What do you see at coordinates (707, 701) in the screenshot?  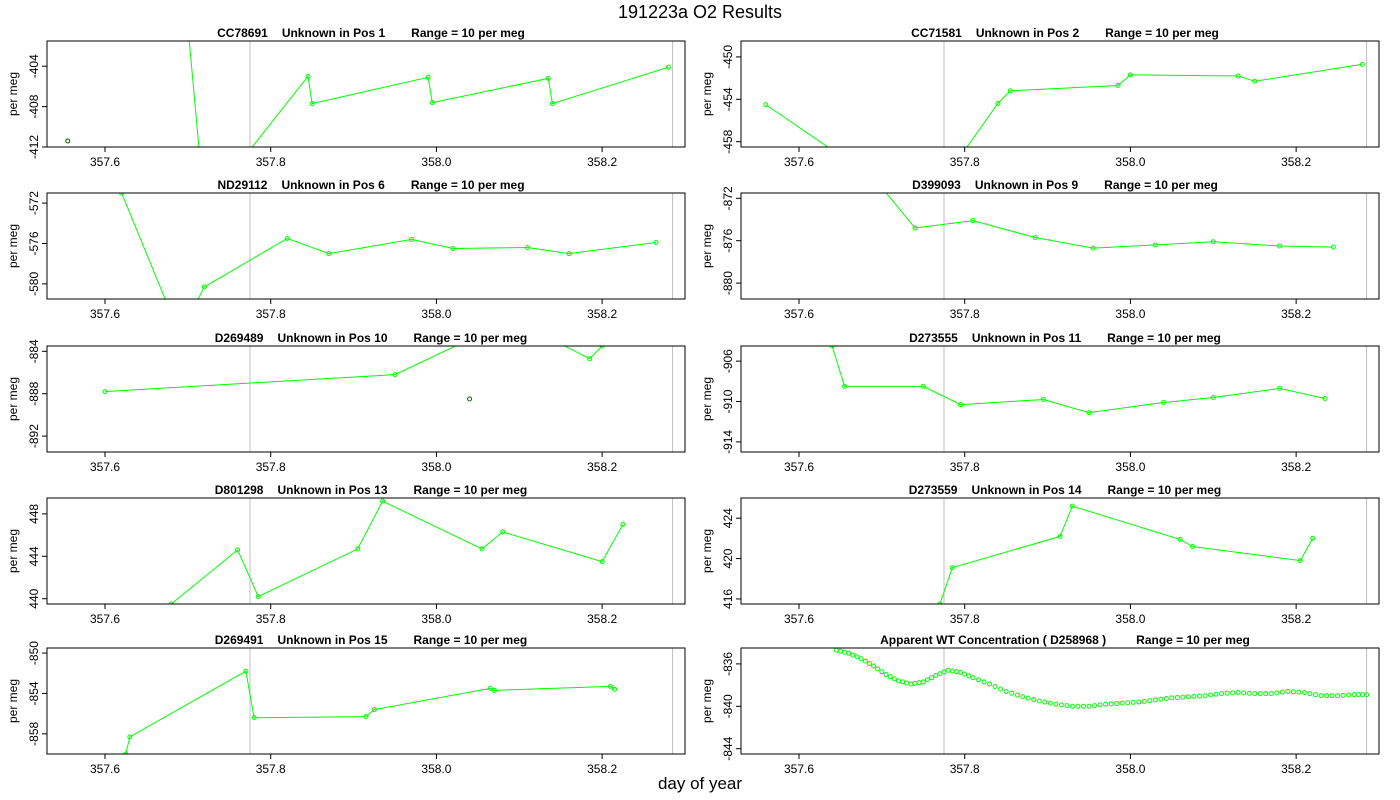 I see `y-axis-label: per meg` at bounding box center [707, 701].